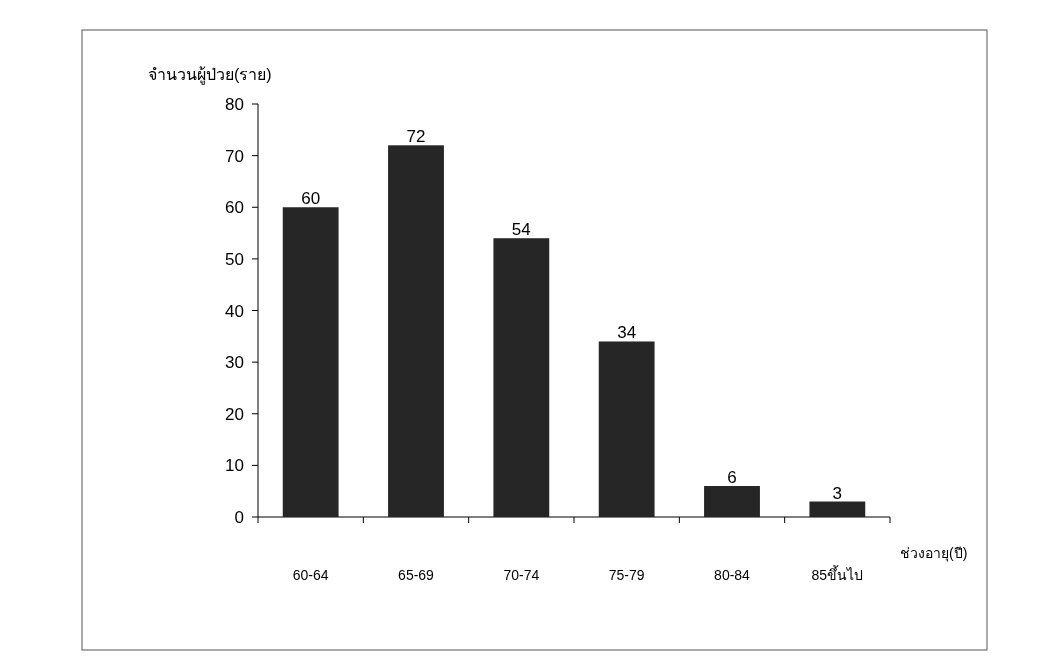 The height and width of the screenshot is (671, 1047). I want to click on y-tick-label: 60, so click(234, 208).